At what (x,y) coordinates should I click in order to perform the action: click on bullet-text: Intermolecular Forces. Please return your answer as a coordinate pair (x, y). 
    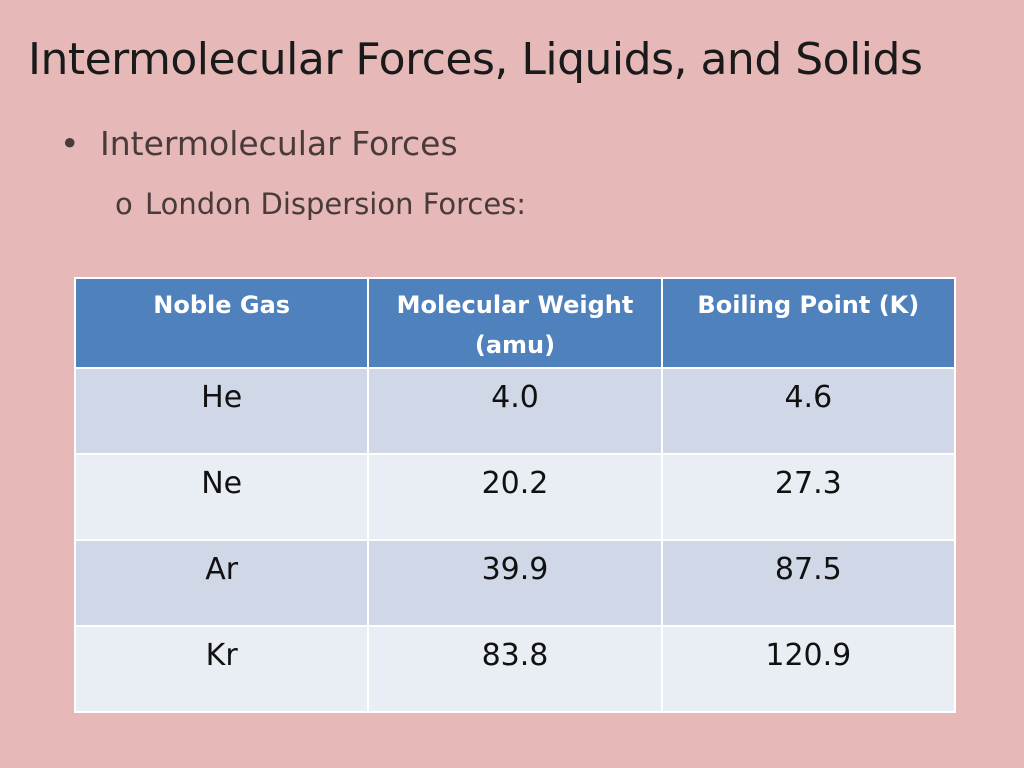
    Looking at the image, I should click on (279, 143).